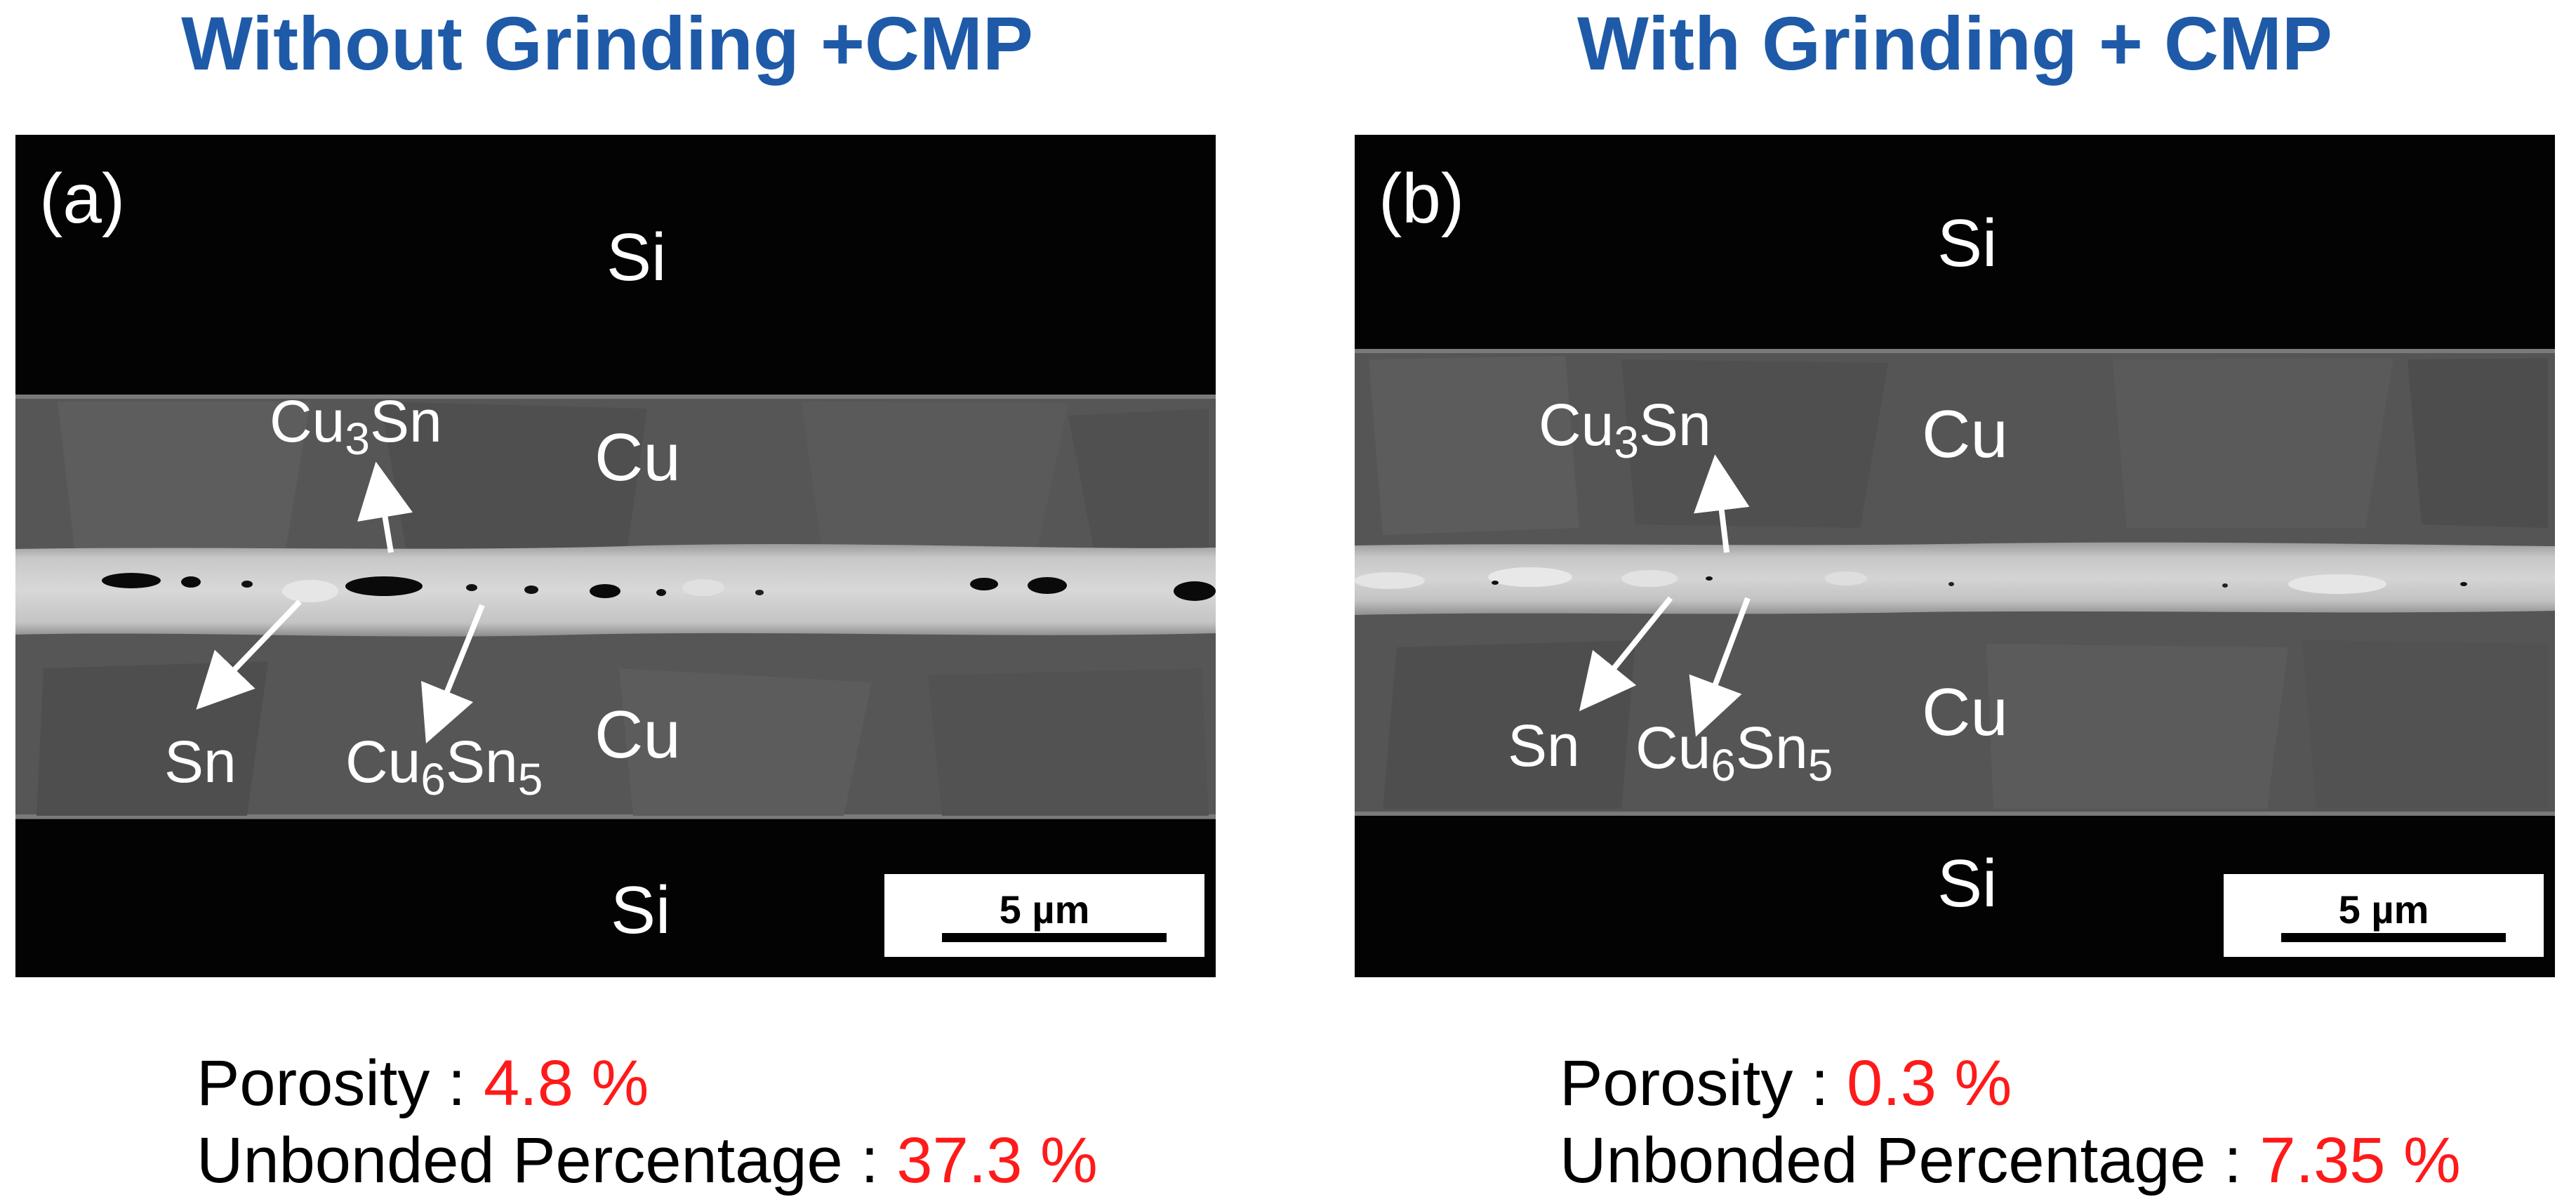  Describe the element at coordinates (607, 43) in the screenshot. I see `panel-a-title: Without Grinding +CMP` at that location.